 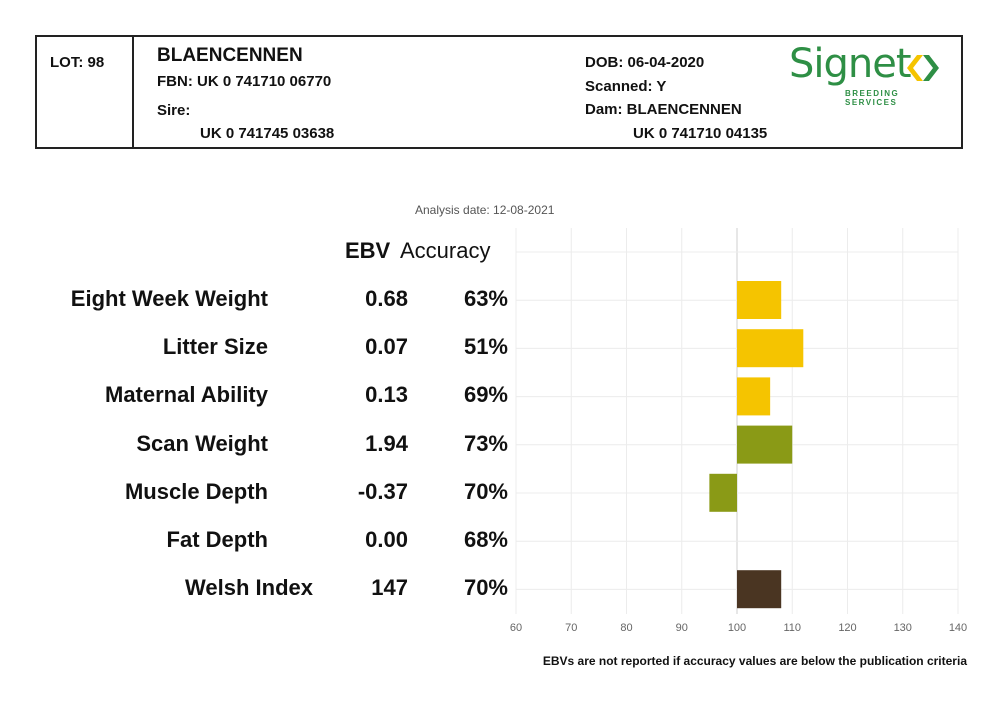 What do you see at coordinates (847, 628) in the screenshot?
I see `x-tick-label: 120` at bounding box center [847, 628].